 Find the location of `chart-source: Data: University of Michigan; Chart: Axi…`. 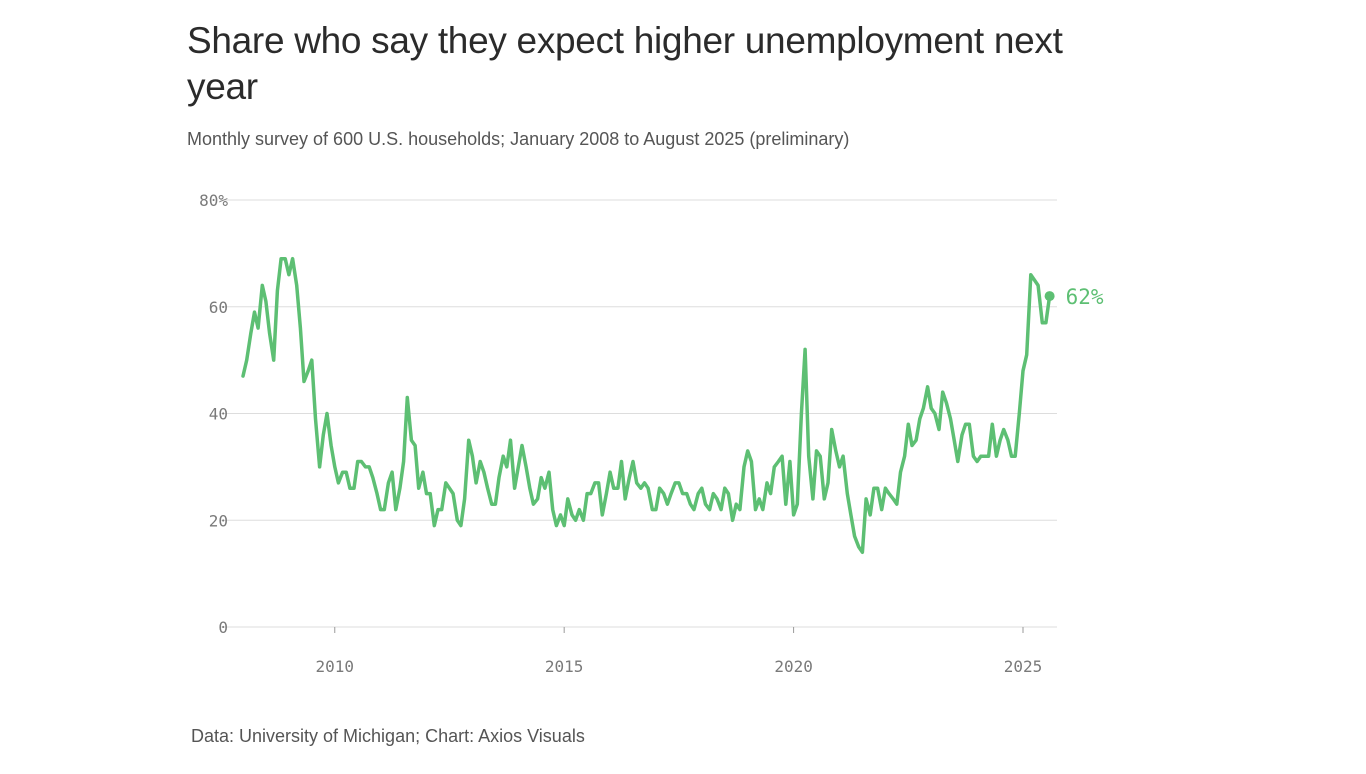

chart-source: Data: University of Michigan; Chart: Axi… is located at coordinates (388, 736).